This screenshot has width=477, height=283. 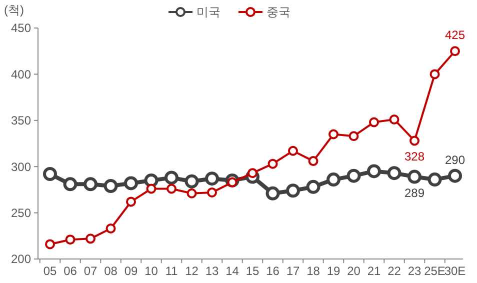 What do you see at coordinates (21, 167) in the screenshot?
I see `y-tick-label: 300` at bounding box center [21, 167].